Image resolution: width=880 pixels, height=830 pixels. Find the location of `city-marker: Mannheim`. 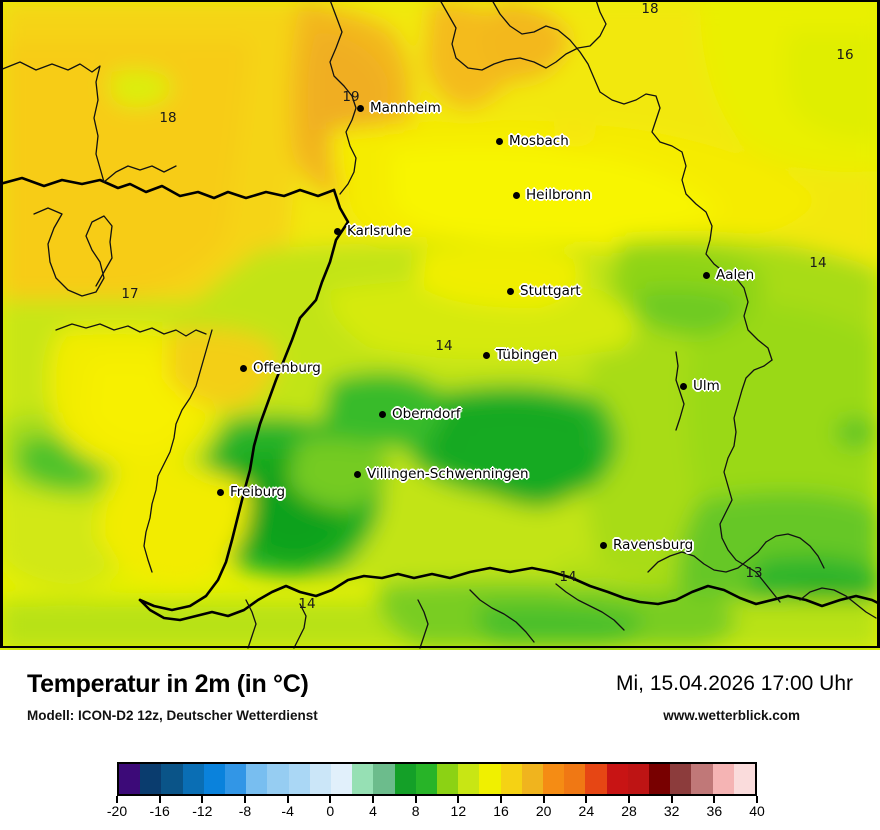

city-marker: Mannheim is located at coordinates (399, 108).